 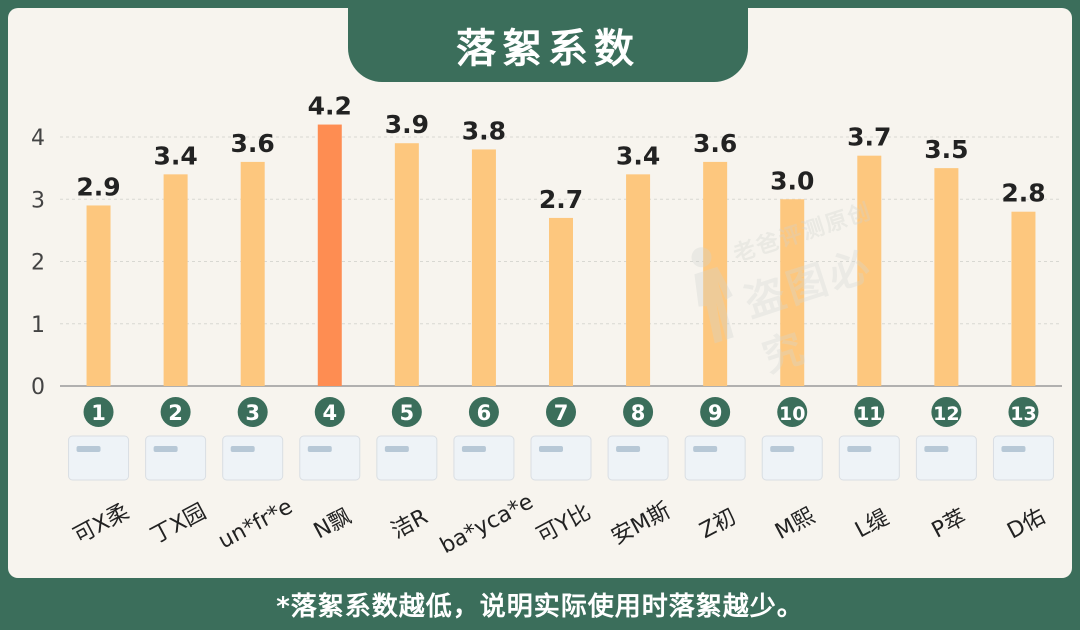 I want to click on rank-badge-number: 13, so click(x=1023, y=414).